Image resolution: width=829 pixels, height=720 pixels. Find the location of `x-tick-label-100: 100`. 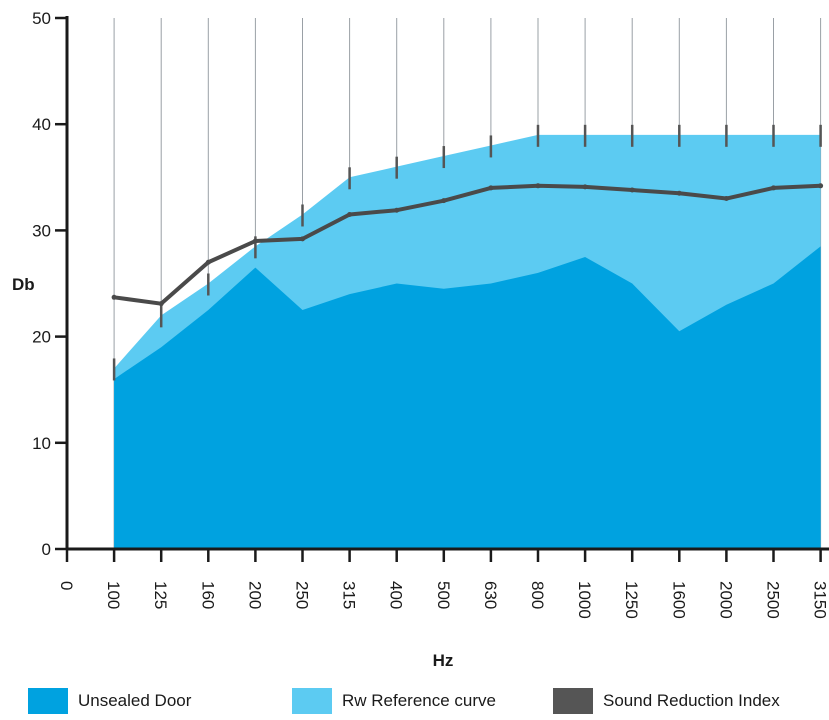

x-tick-label-100: 100 is located at coordinates (113, 595).